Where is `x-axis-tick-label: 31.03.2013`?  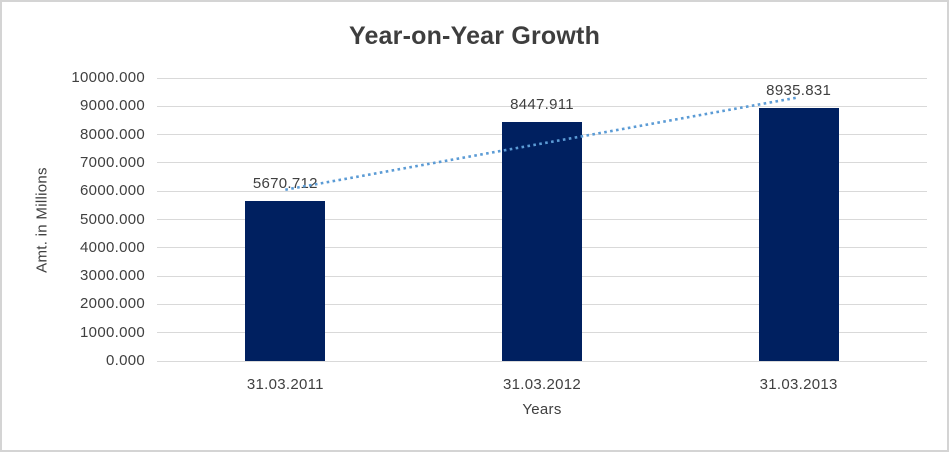
x-axis-tick-label: 31.03.2013 is located at coordinates (798, 384).